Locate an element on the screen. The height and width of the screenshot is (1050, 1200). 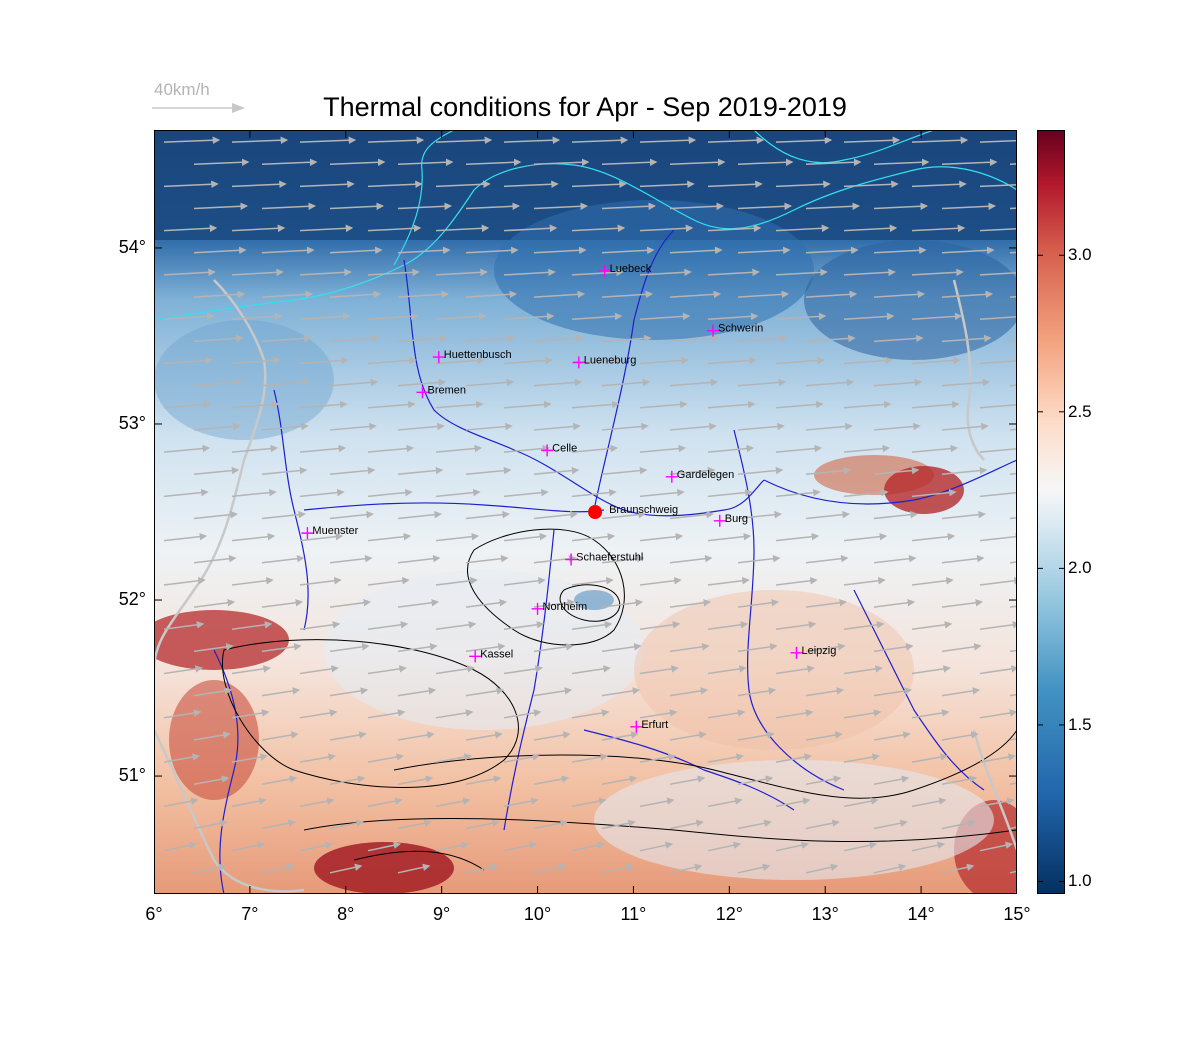
city-label: Muenster is located at coordinates (335, 531).